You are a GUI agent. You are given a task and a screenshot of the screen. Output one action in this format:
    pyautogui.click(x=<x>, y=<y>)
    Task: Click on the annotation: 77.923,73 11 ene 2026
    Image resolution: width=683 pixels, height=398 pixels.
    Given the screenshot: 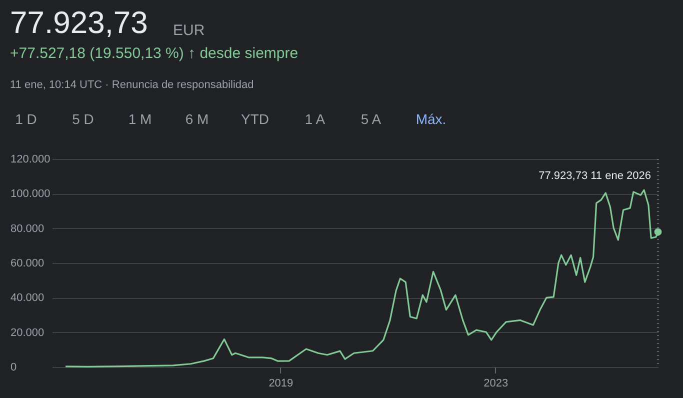 What is the action you would take?
    pyautogui.click(x=594, y=176)
    